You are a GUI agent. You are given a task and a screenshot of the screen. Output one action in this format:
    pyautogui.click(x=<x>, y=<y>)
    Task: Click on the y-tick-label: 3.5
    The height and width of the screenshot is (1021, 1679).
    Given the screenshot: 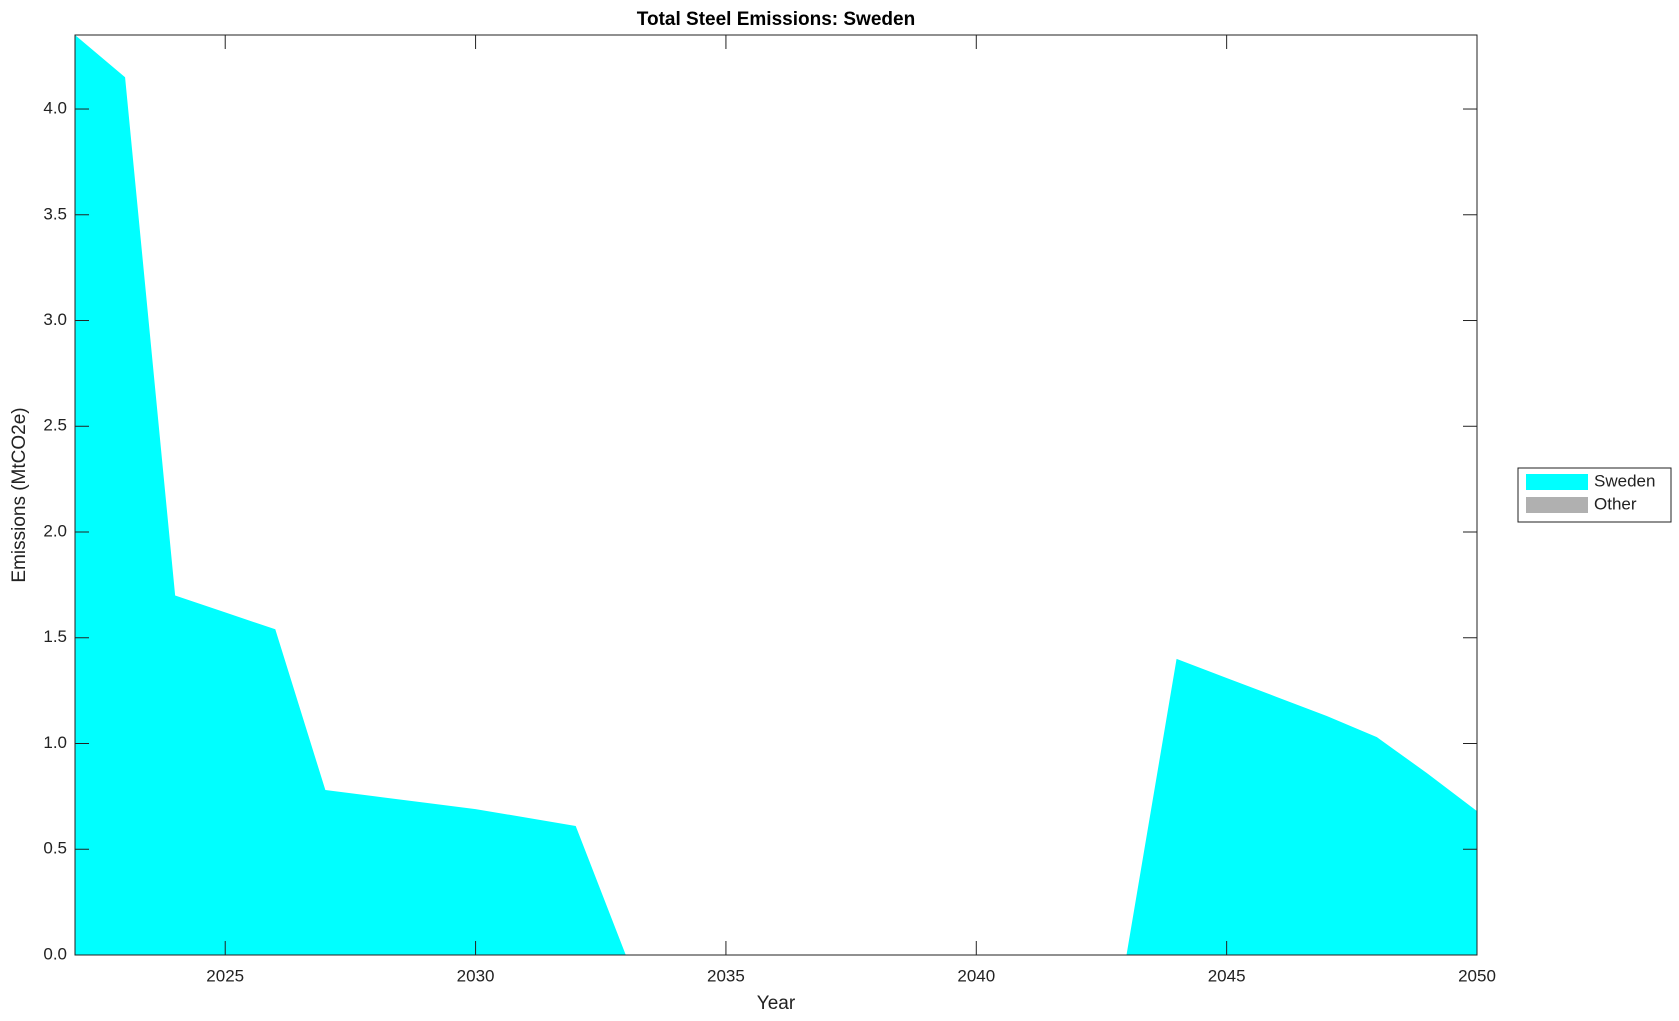 What is the action you would take?
    pyautogui.click(x=55, y=213)
    